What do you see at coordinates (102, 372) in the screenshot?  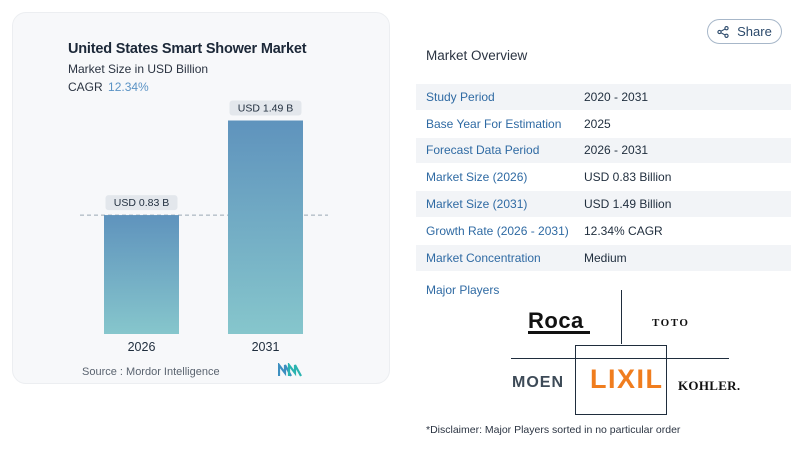 I see `source-label: Source :` at bounding box center [102, 372].